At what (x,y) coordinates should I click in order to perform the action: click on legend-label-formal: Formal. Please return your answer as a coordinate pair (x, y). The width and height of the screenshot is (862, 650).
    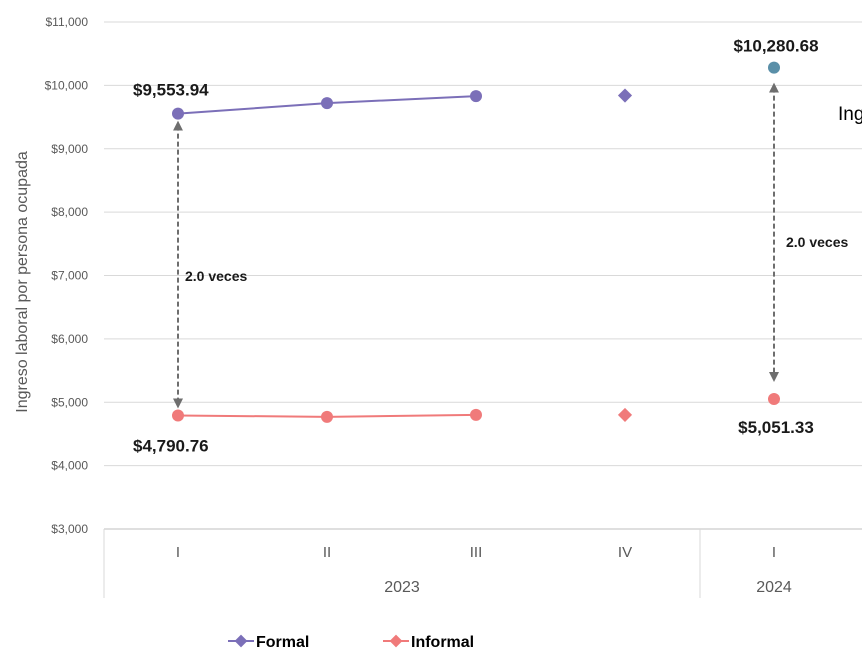
    Looking at the image, I should click on (282, 642).